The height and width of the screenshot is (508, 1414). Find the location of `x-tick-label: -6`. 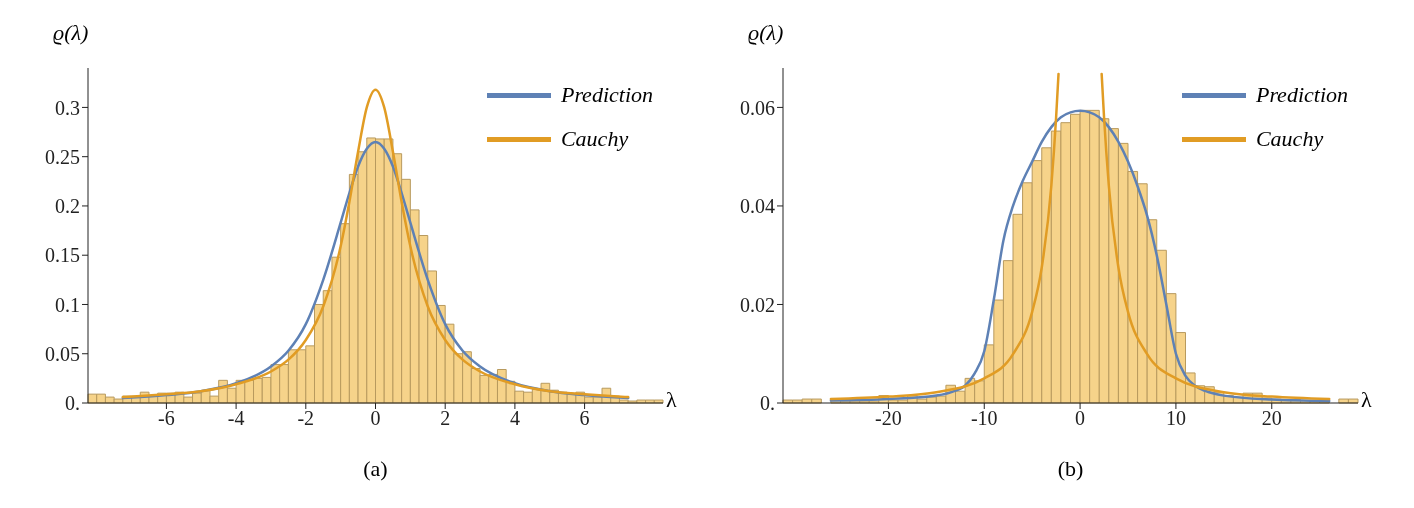

x-tick-label: -6 is located at coordinates (166, 418).